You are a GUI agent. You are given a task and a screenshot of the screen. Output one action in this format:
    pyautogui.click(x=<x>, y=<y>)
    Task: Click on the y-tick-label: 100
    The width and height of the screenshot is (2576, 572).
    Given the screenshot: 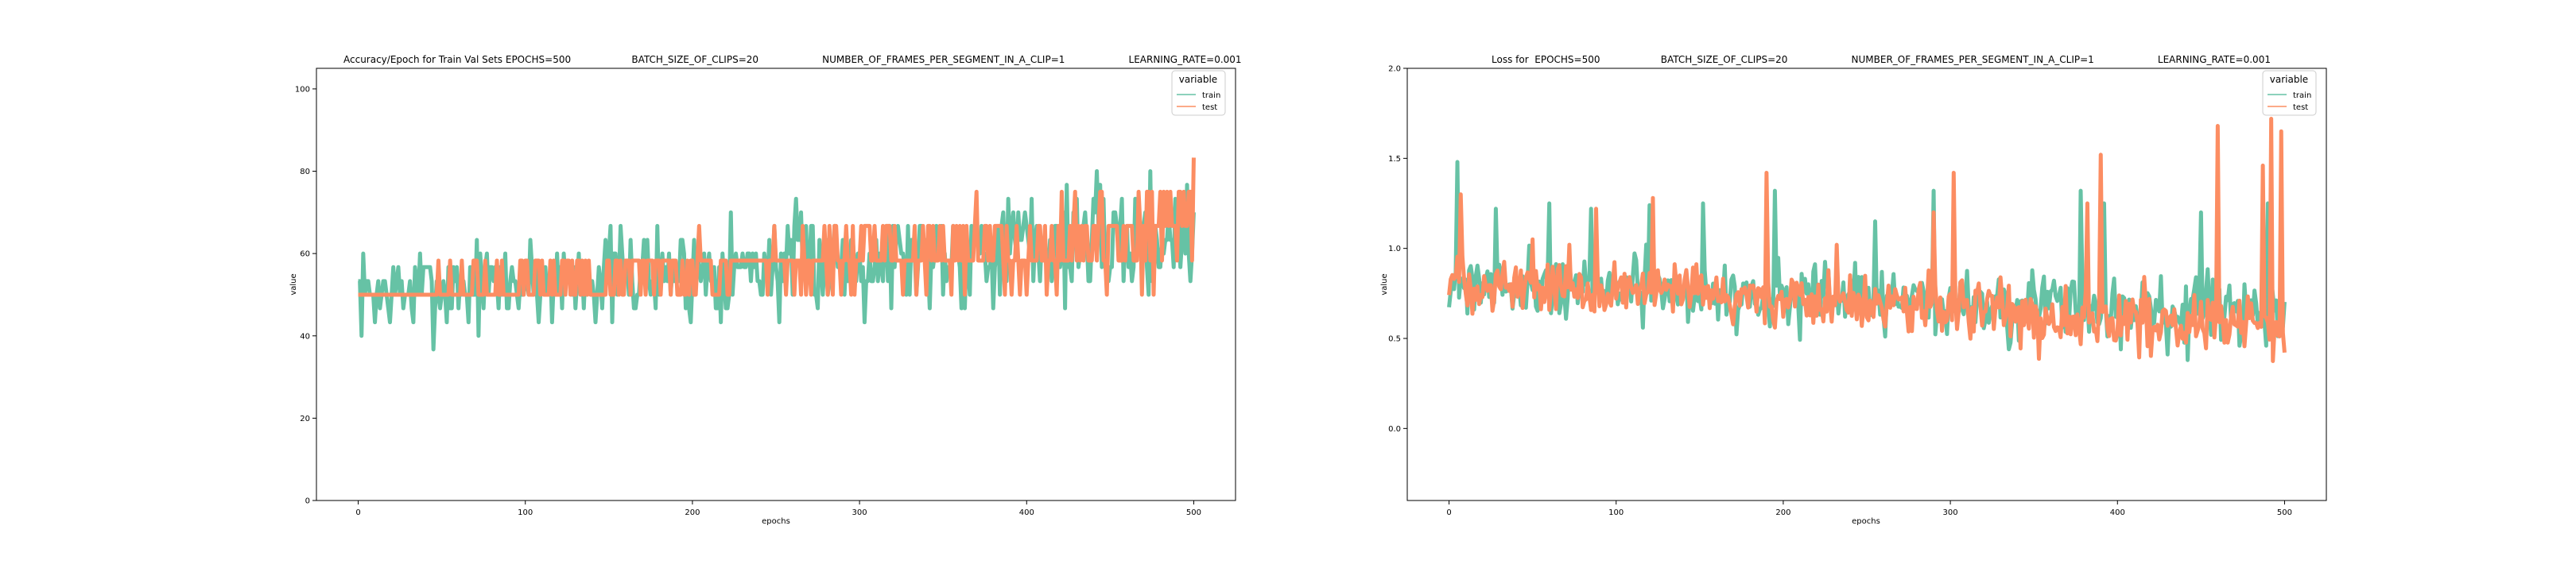 What is the action you would take?
    pyautogui.click(x=302, y=89)
    